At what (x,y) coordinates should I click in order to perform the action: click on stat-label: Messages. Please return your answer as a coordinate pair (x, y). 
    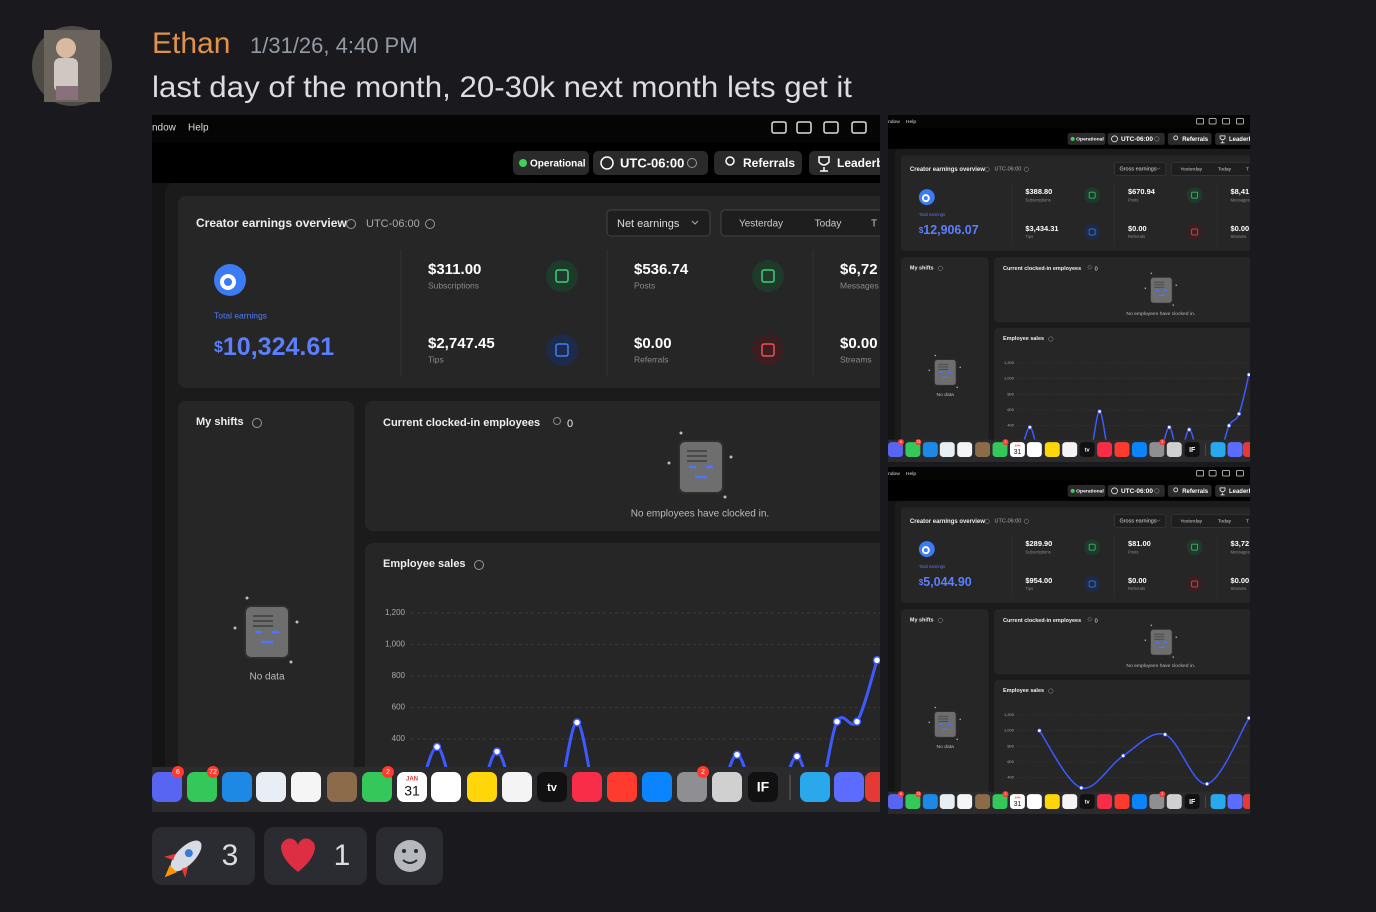
    Looking at the image, I should click on (1240, 199).